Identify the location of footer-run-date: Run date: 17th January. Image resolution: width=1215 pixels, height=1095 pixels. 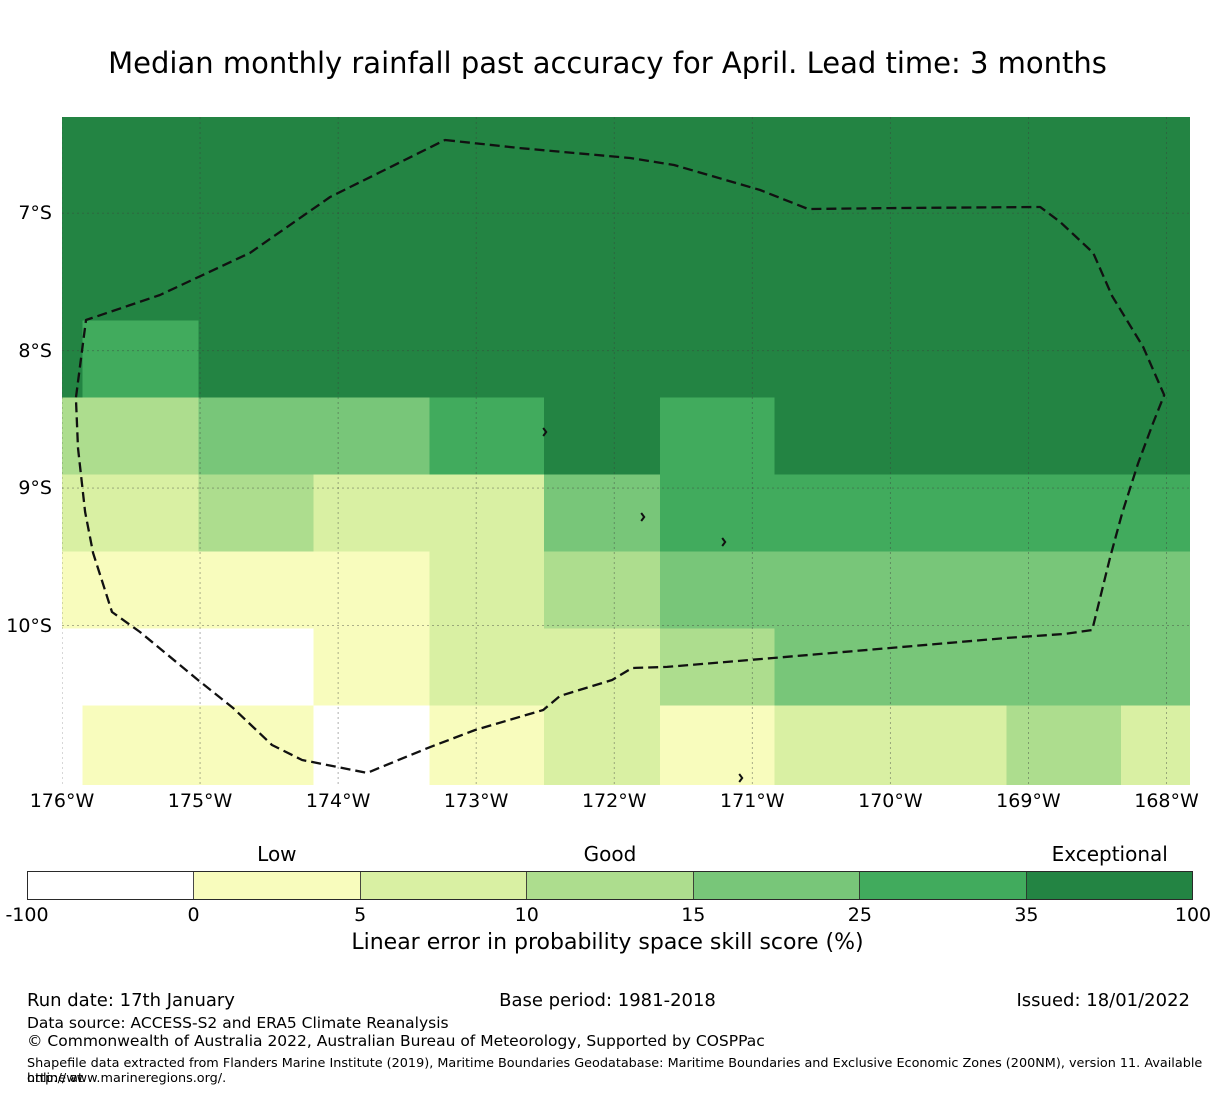
(131, 1000).